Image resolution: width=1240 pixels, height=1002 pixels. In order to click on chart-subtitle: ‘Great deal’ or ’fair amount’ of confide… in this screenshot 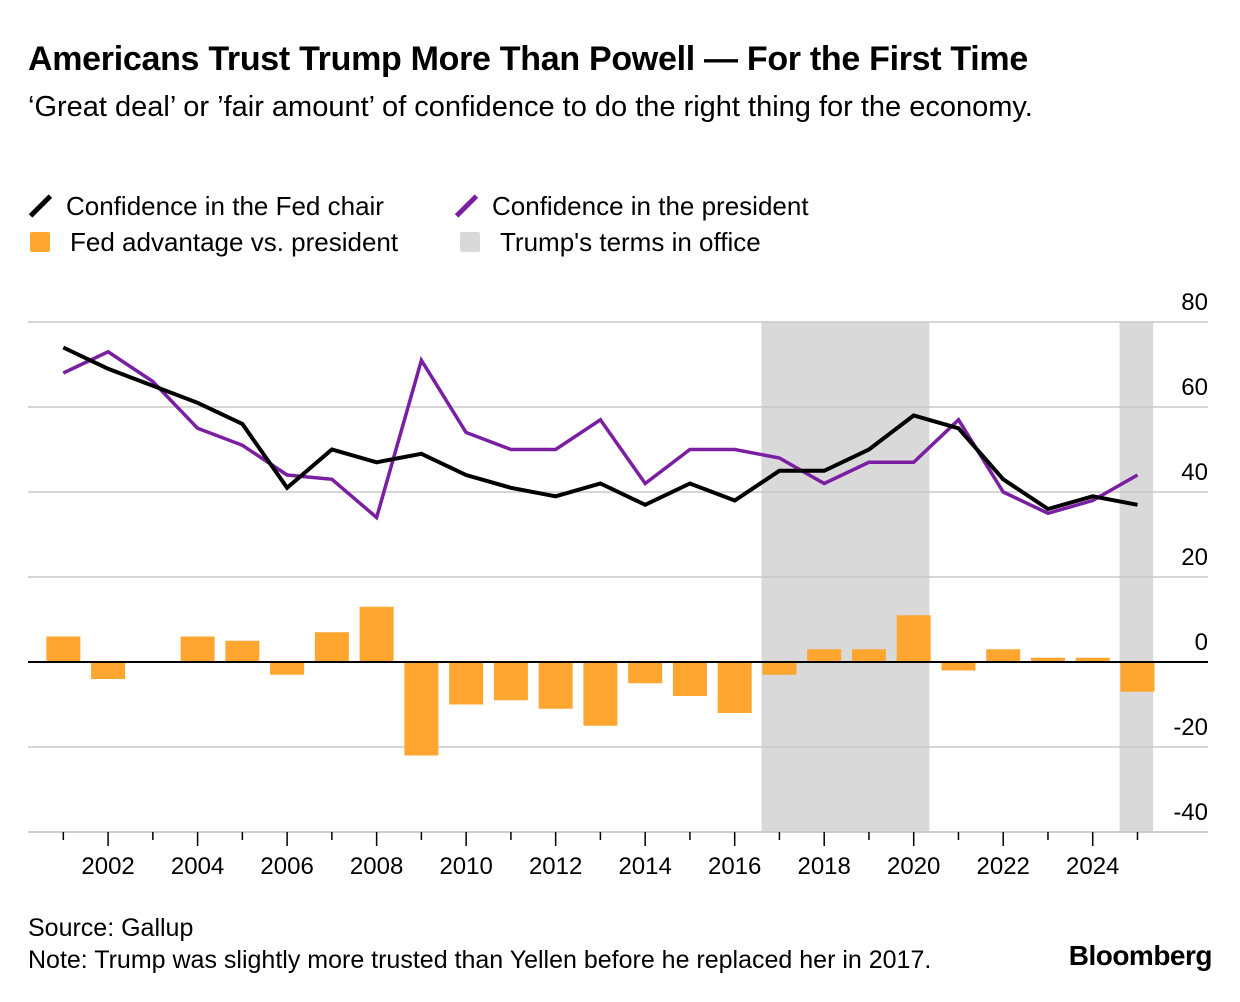, I will do `click(530, 107)`.